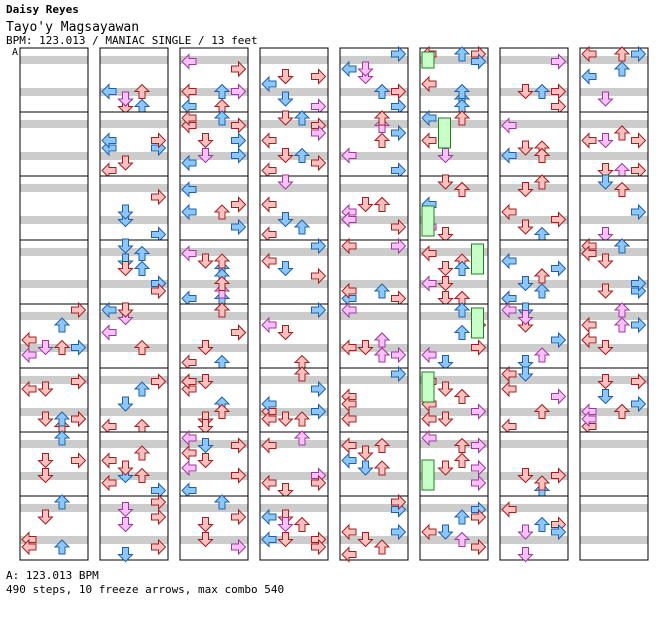 Image resolution: width=672 pixels, height=620 pixels. What do you see at coordinates (15, 52) in the screenshot?
I see `section-marker: A` at bounding box center [15, 52].